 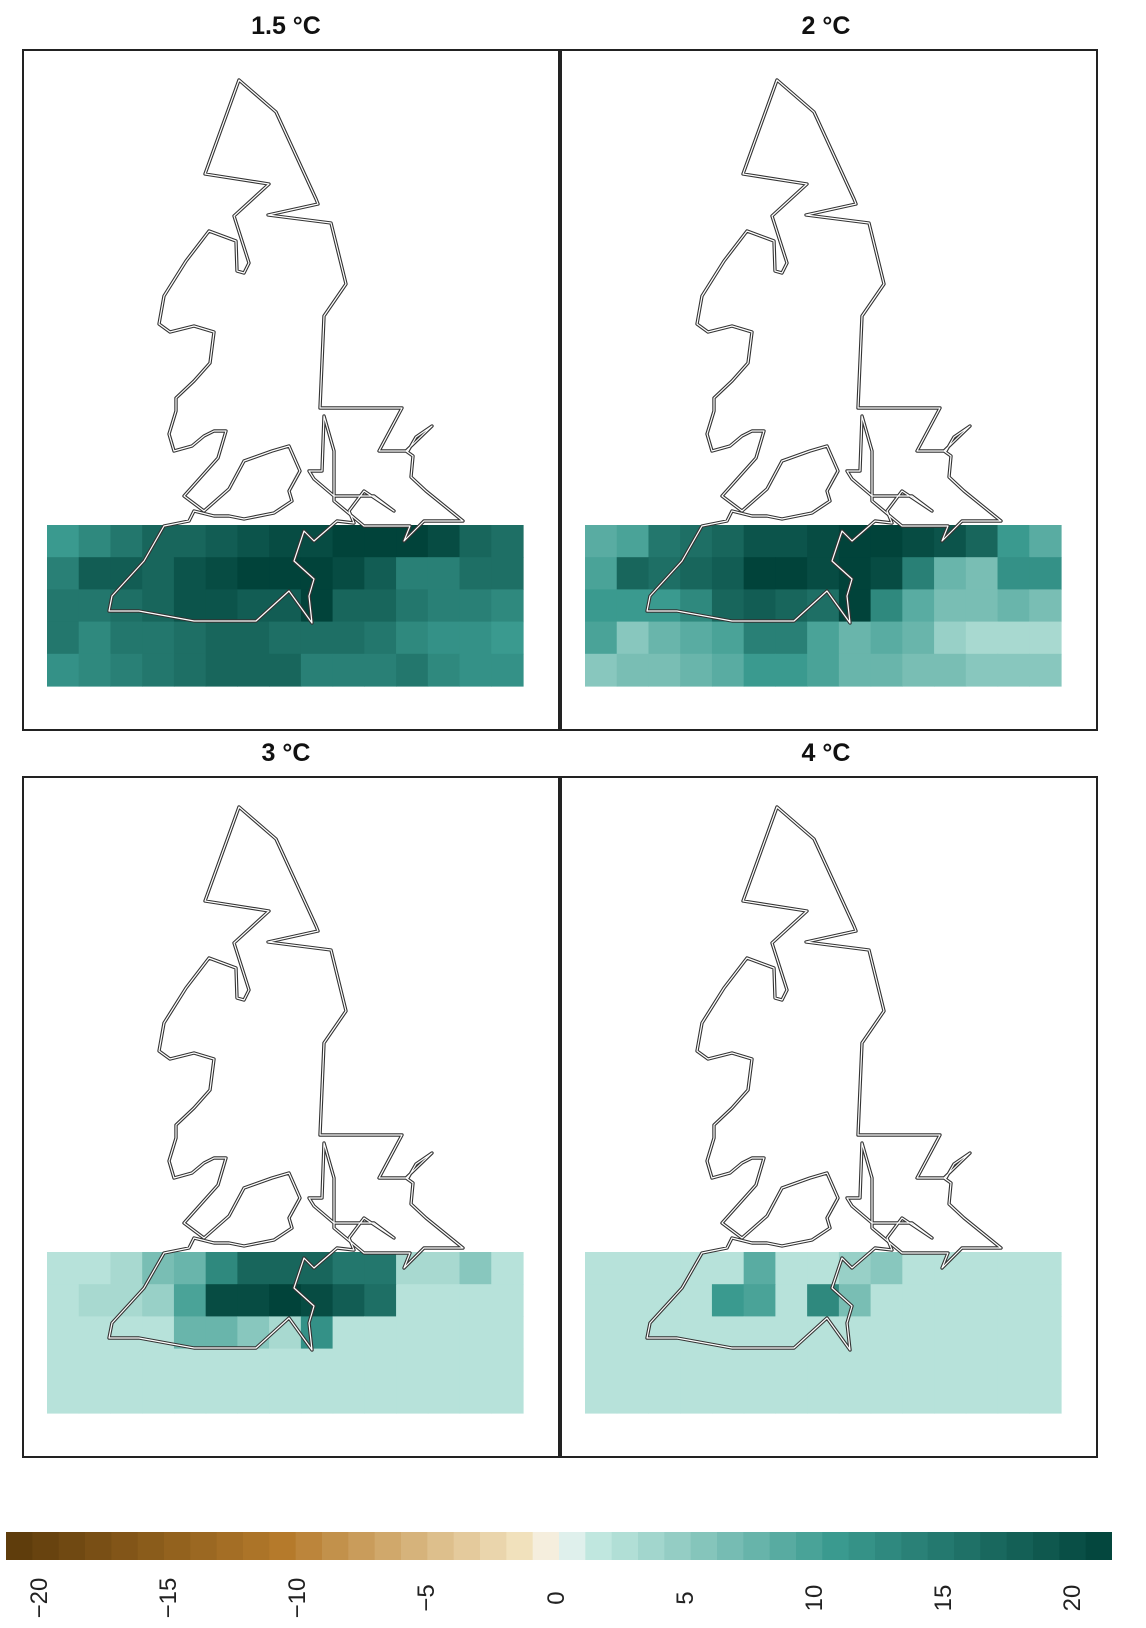 What do you see at coordinates (814, 1598) in the screenshot?
I see `colorbar-tick-label: 10` at bounding box center [814, 1598].